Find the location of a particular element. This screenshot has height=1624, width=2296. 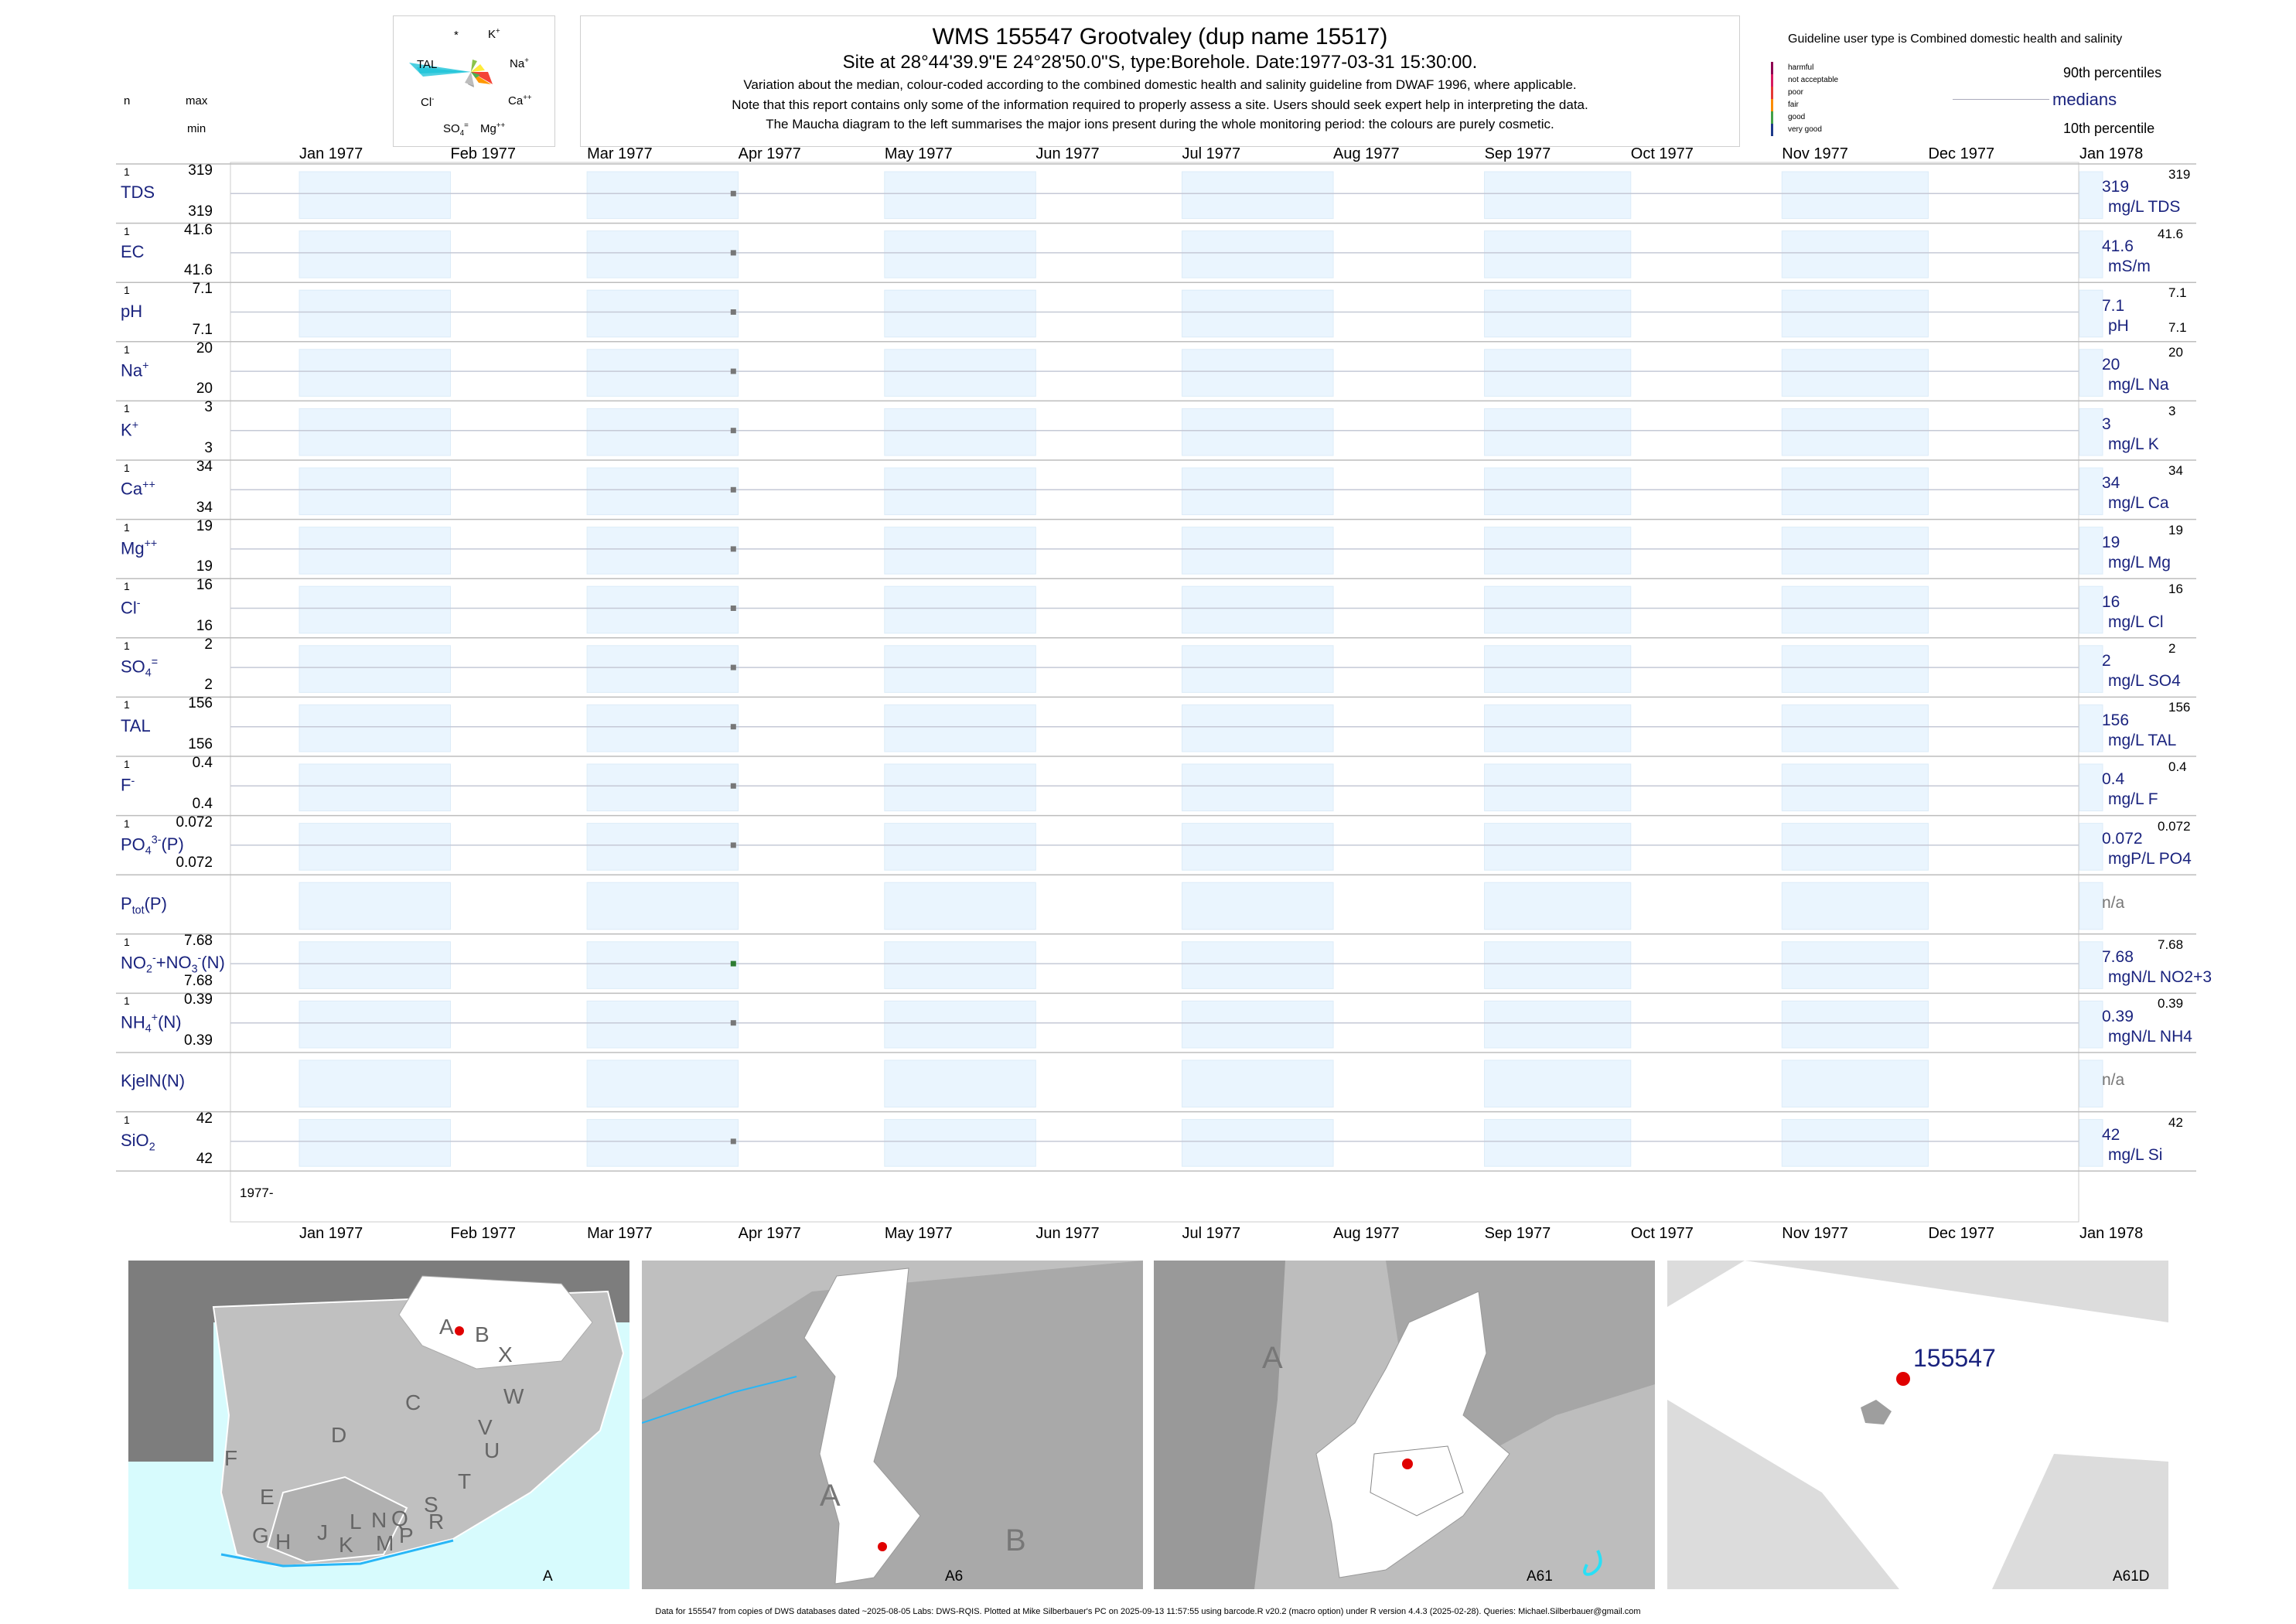

right-unit: mg/L Si is located at coordinates (2135, 1154).